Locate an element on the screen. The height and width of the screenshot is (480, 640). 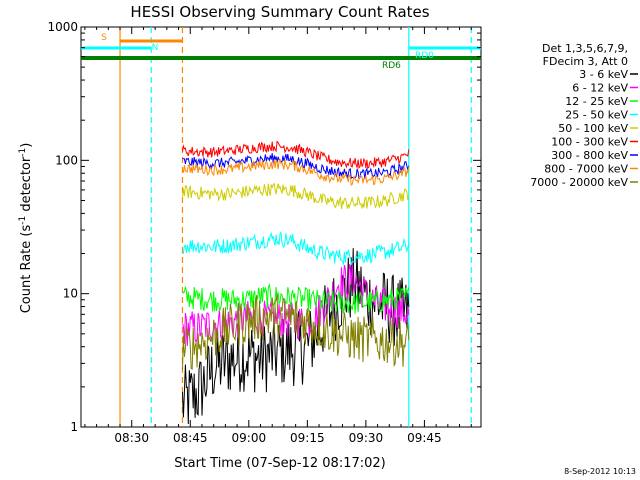
flag-bars: S N RD0 RD6 is located at coordinates (281, 52).